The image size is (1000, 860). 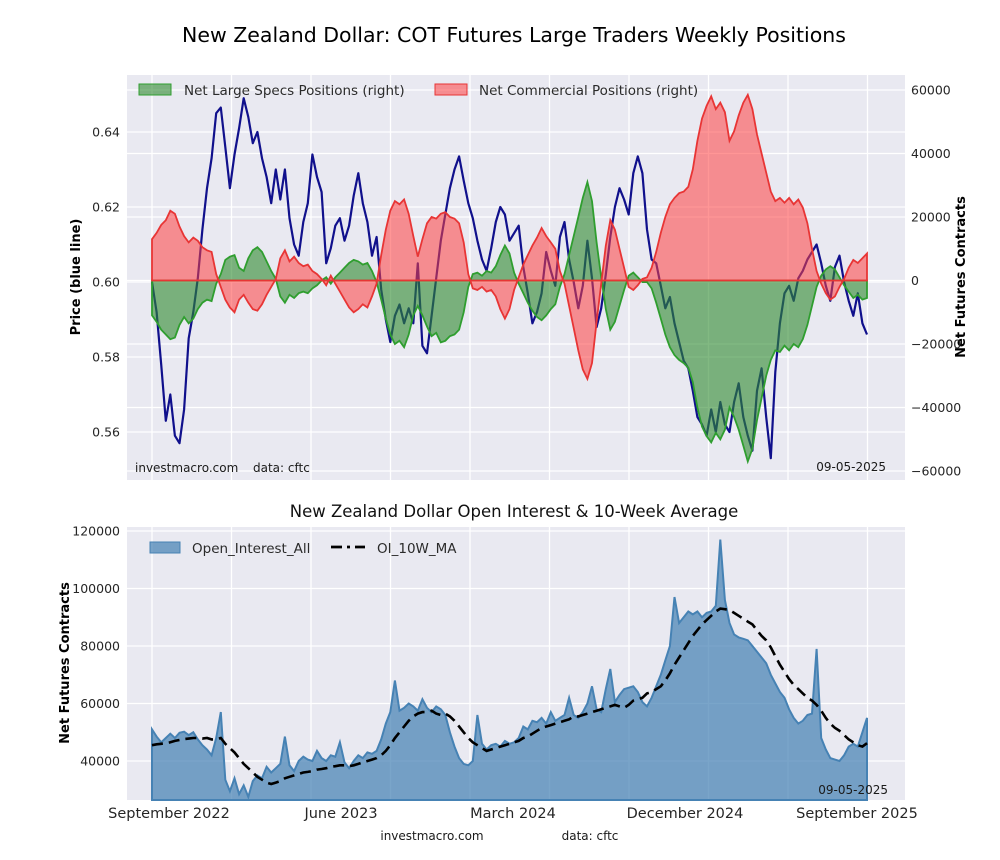 I want to click on y-tick-label: 0, so click(x=915, y=280).